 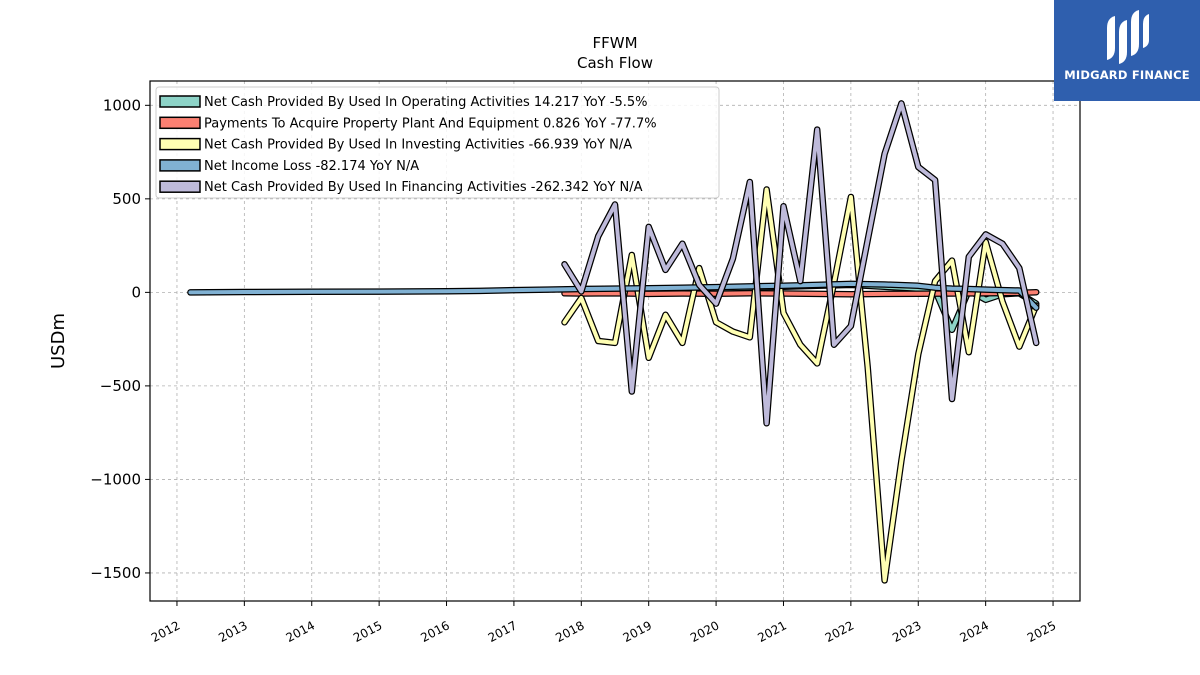 I want to click on legend-label: Net Income Loss -82.174 YoY N/A, so click(x=311, y=166).